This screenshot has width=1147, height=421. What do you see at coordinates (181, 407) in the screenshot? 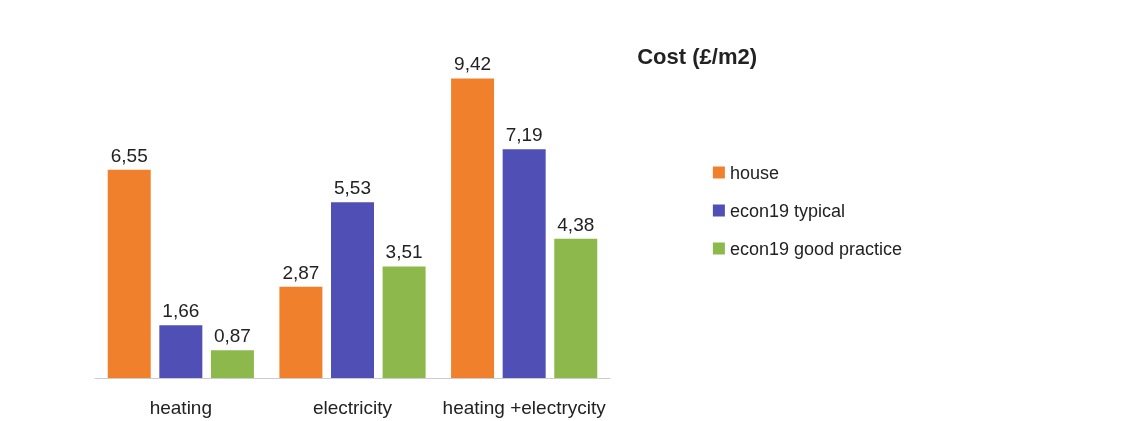
I see `x-tick-label: heating` at bounding box center [181, 407].